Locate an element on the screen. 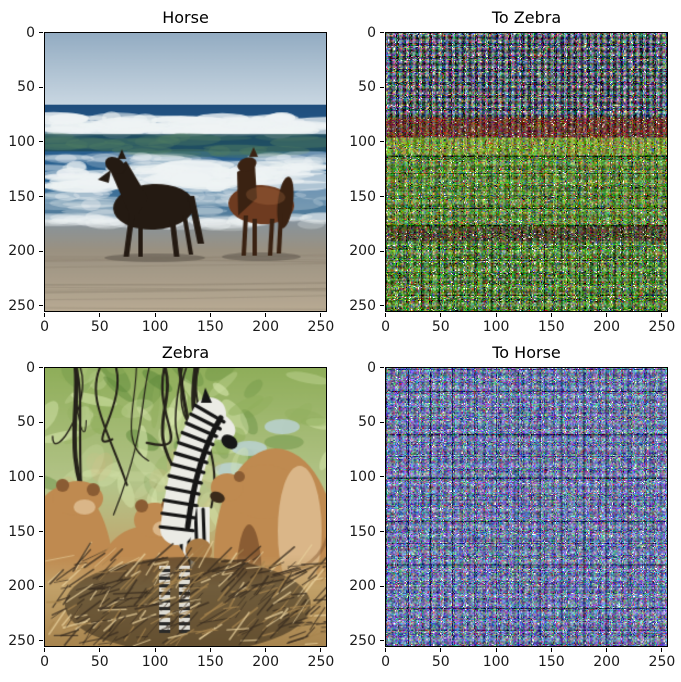  subplot-title-to-zebra: To Zebra is located at coordinates (526, 17).